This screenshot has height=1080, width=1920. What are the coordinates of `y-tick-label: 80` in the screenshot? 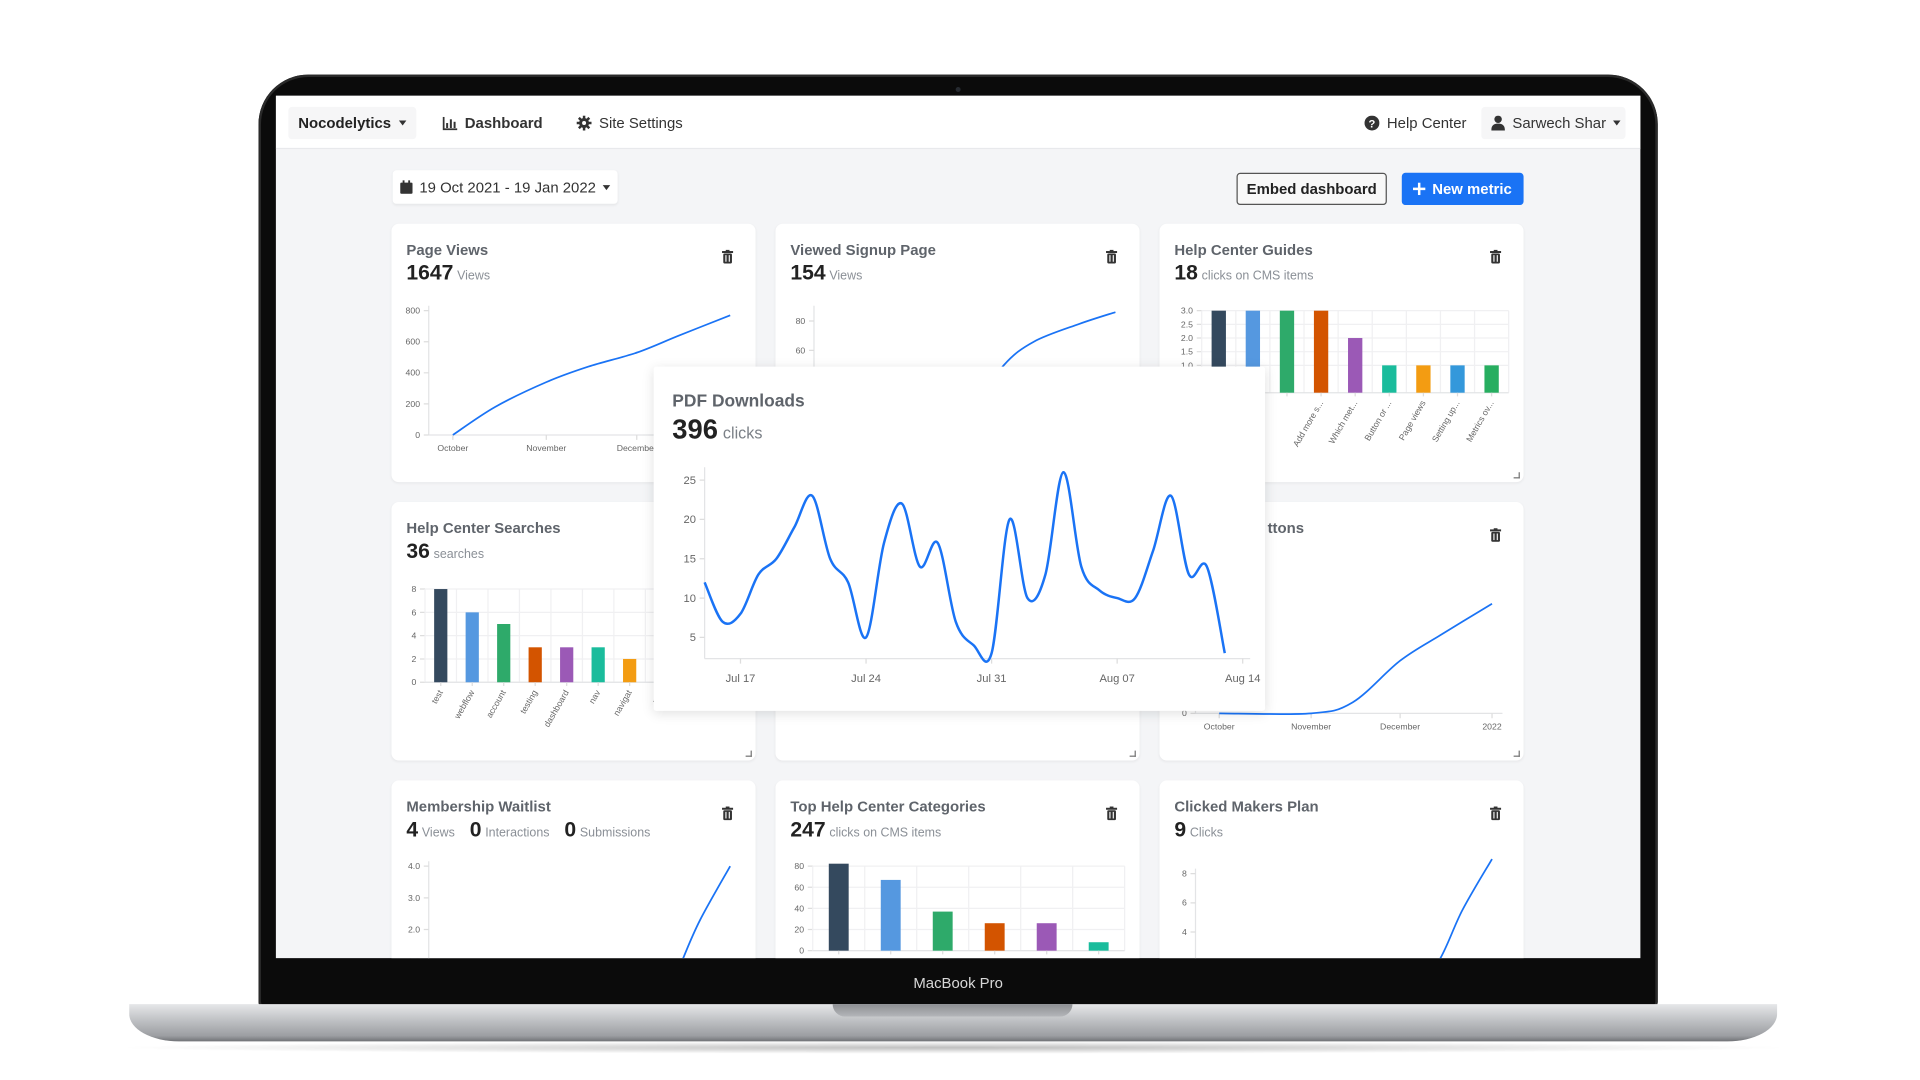 It's located at (801, 321).